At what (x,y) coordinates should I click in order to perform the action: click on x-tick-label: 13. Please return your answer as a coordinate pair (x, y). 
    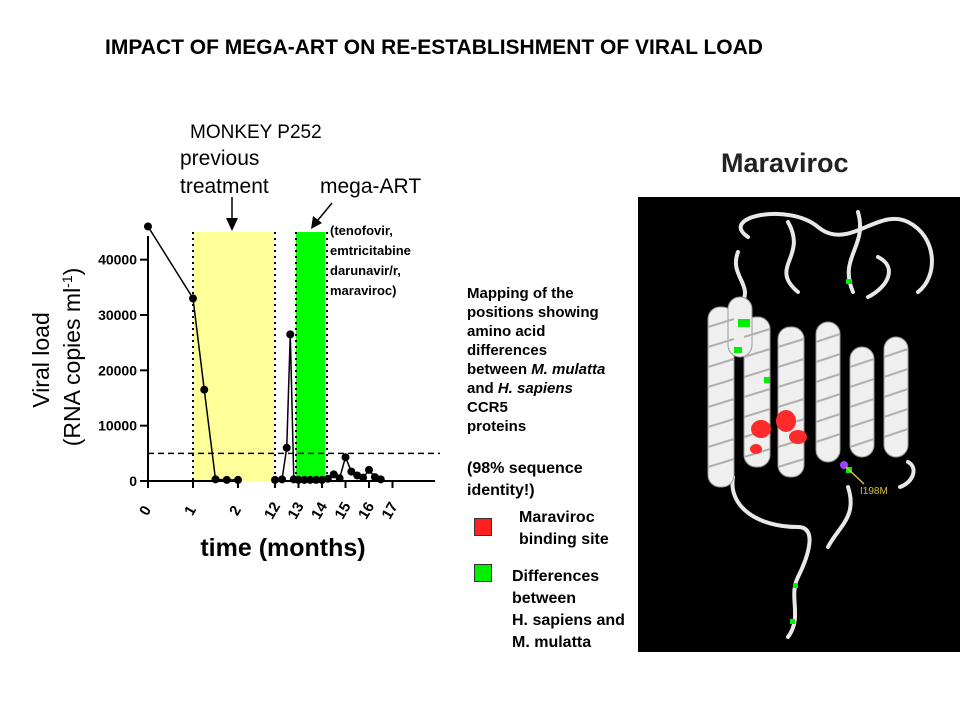
    Looking at the image, I should click on (296, 510).